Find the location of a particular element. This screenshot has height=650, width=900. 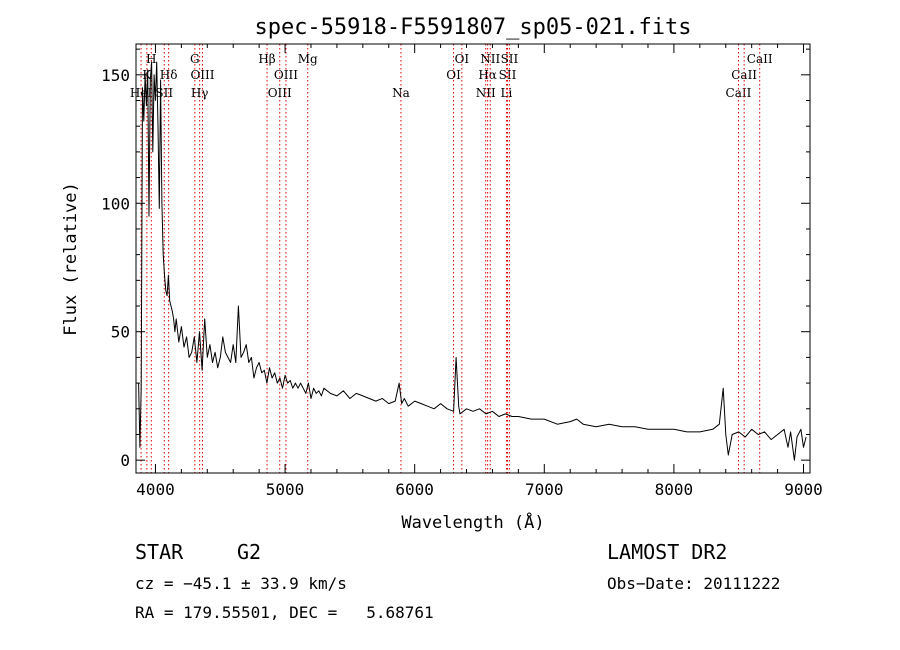

coordinates-readout: RA = 179.55501, DEC = 5.68761 is located at coordinates (284, 612).